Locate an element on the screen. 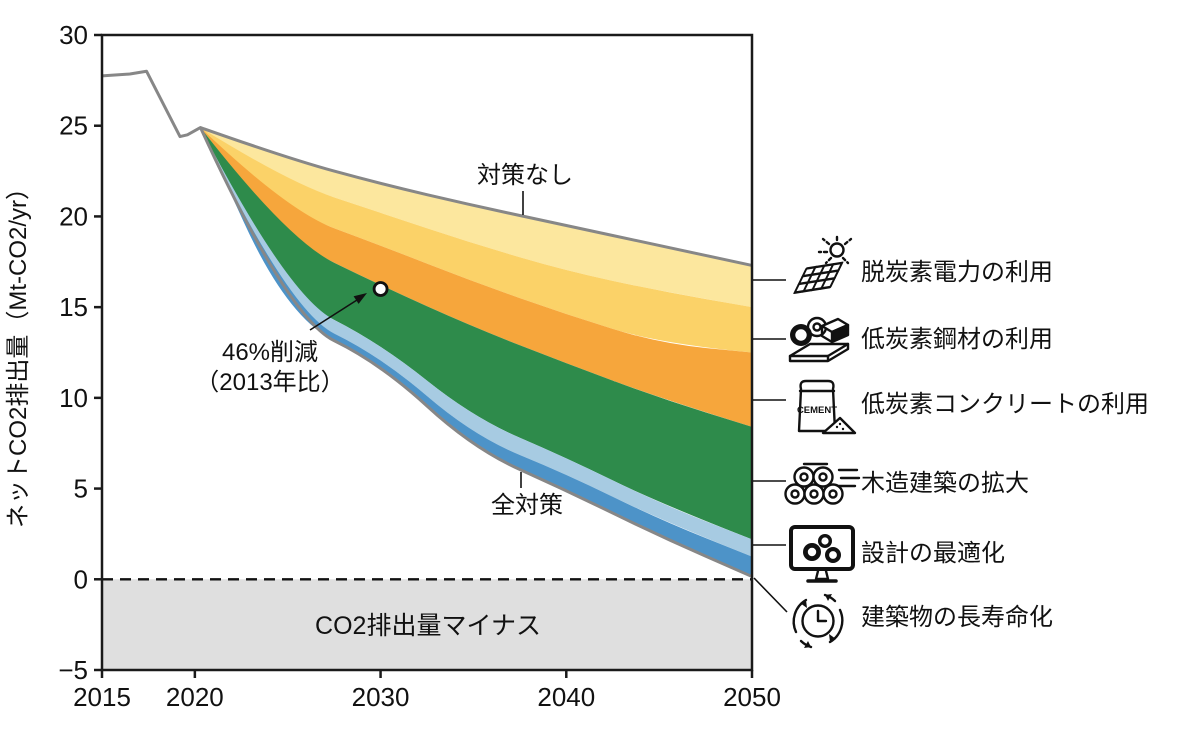 The height and width of the screenshot is (734, 1200). cement-bag-icon: CEMENT is located at coordinates (827, 407).